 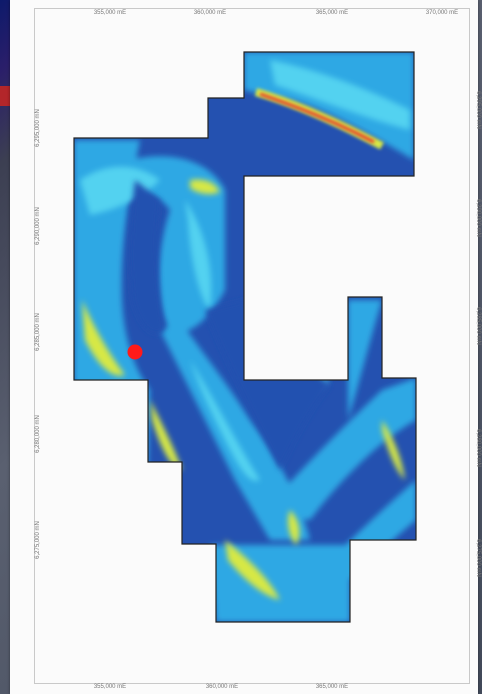 I want to click on easting-label-bottom: 365,000 mE, so click(x=332, y=687).